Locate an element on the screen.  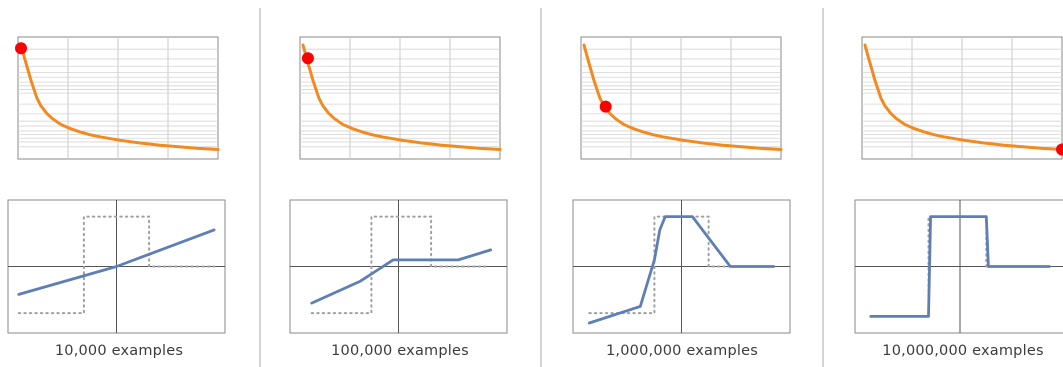
panel-caption: 10,000 examples is located at coordinates (119, 351).